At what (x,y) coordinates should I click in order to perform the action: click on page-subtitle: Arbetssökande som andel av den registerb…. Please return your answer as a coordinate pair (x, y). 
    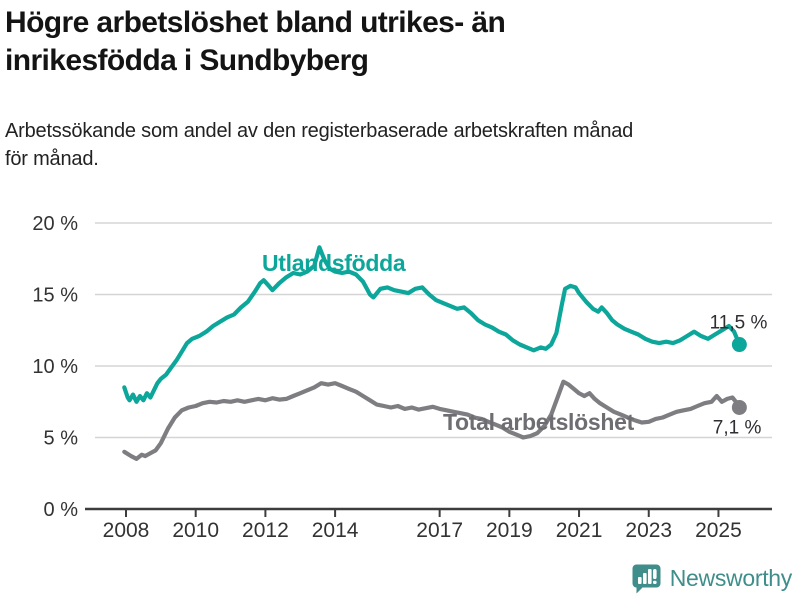
    Looking at the image, I should click on (319, 145).